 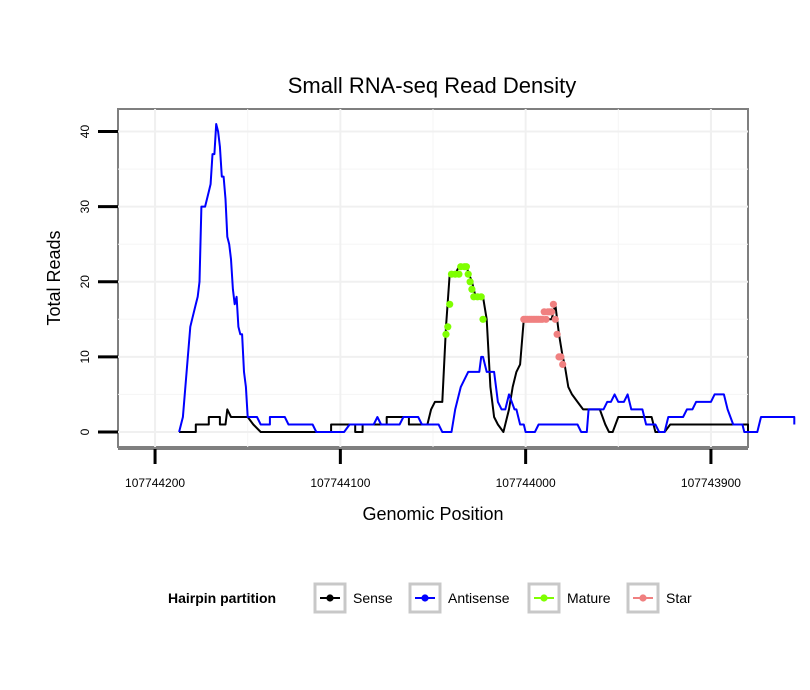 What do you see at coordinates (433, 469) in the screenshot?
I see `x-axis: 107744200 107744100 107744000 107743900` at bounding box center [433, 469].